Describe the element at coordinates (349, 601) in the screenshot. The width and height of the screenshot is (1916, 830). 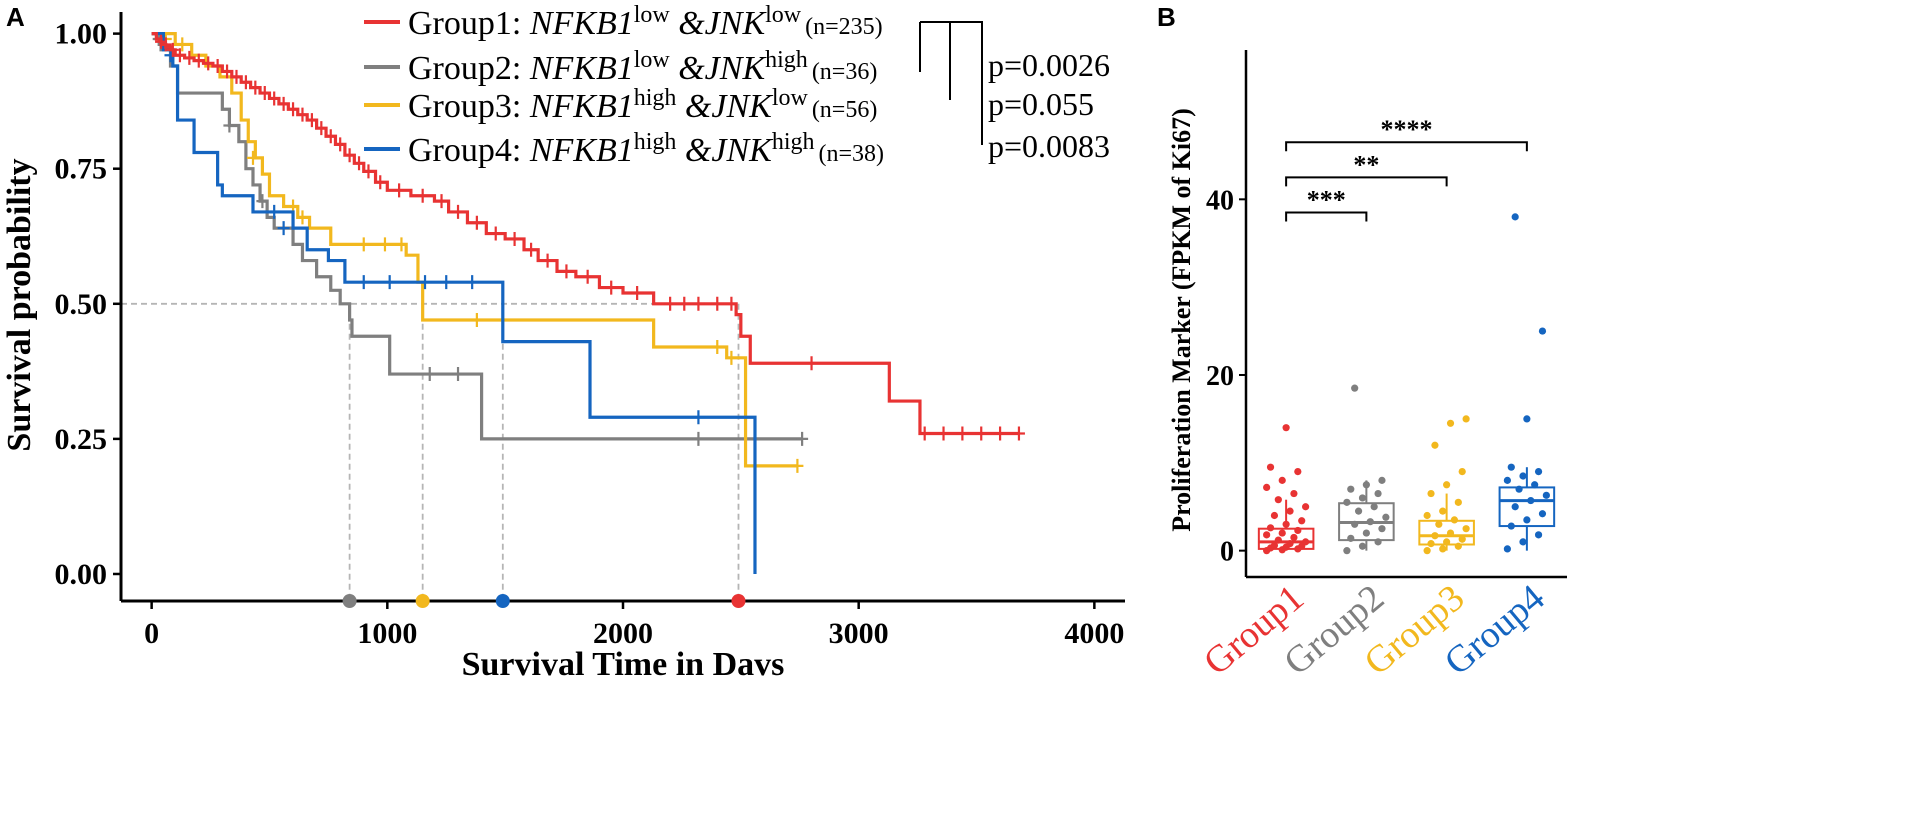
I see `median-marker-group2` at that location.